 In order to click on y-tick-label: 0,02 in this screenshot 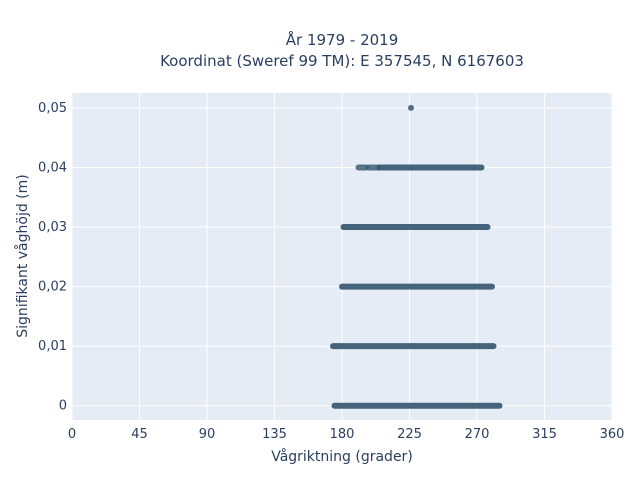, I will do `click(52, 287)`.